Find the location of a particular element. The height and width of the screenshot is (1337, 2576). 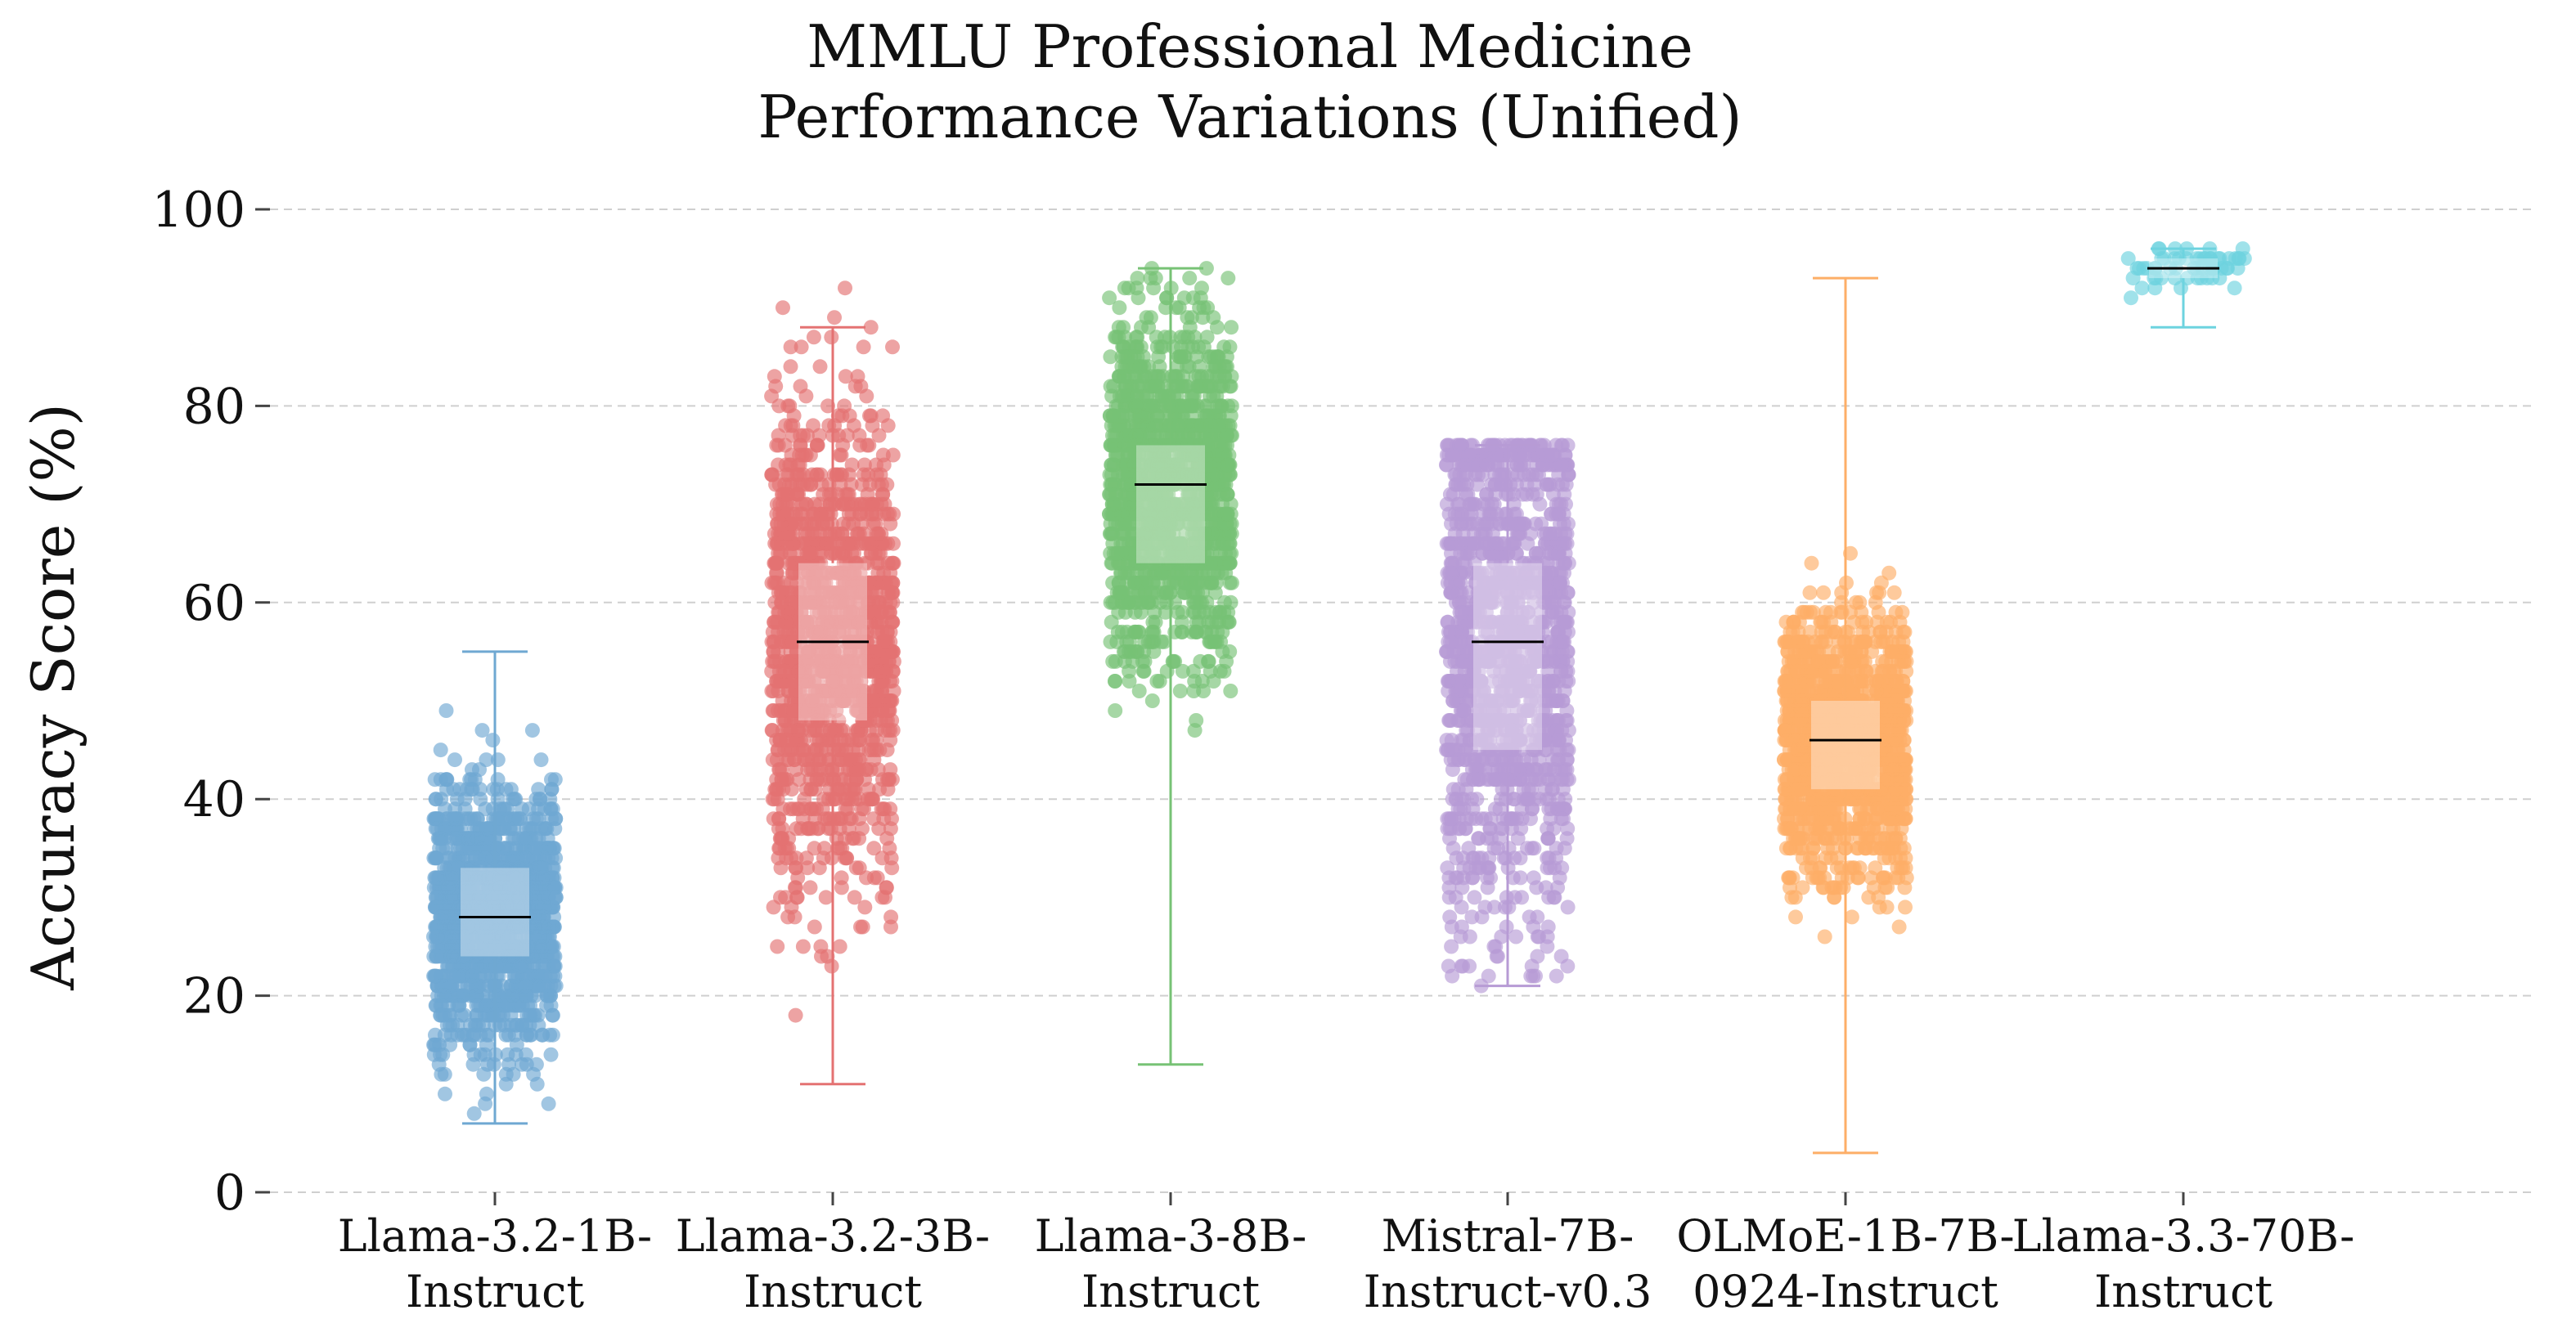

x-tick-label: 0924-Instruct is located at coordinates (1846, 1291).